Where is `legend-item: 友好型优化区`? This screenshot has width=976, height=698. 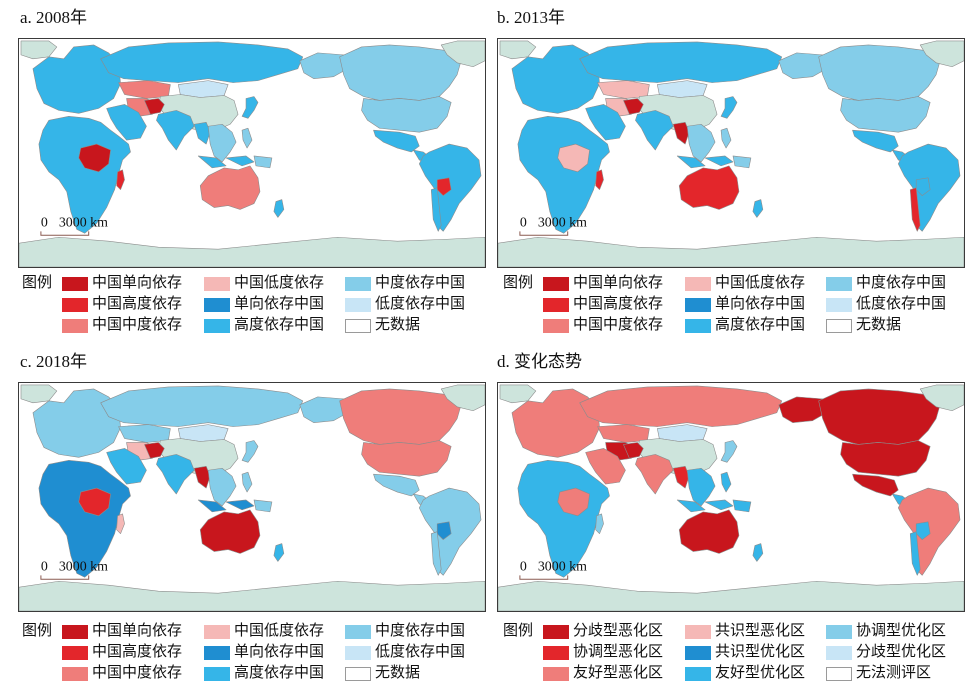
legend-item: 友好型优化区 is located at coordinates (755, 673).